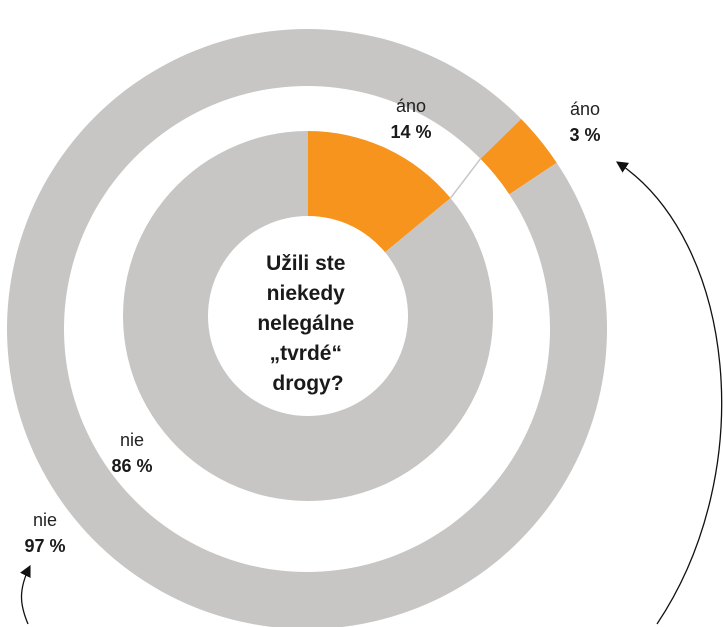 This screenshot has width=723, height=627. I want to click on inner-ano-label: áno, so click(411, 106).